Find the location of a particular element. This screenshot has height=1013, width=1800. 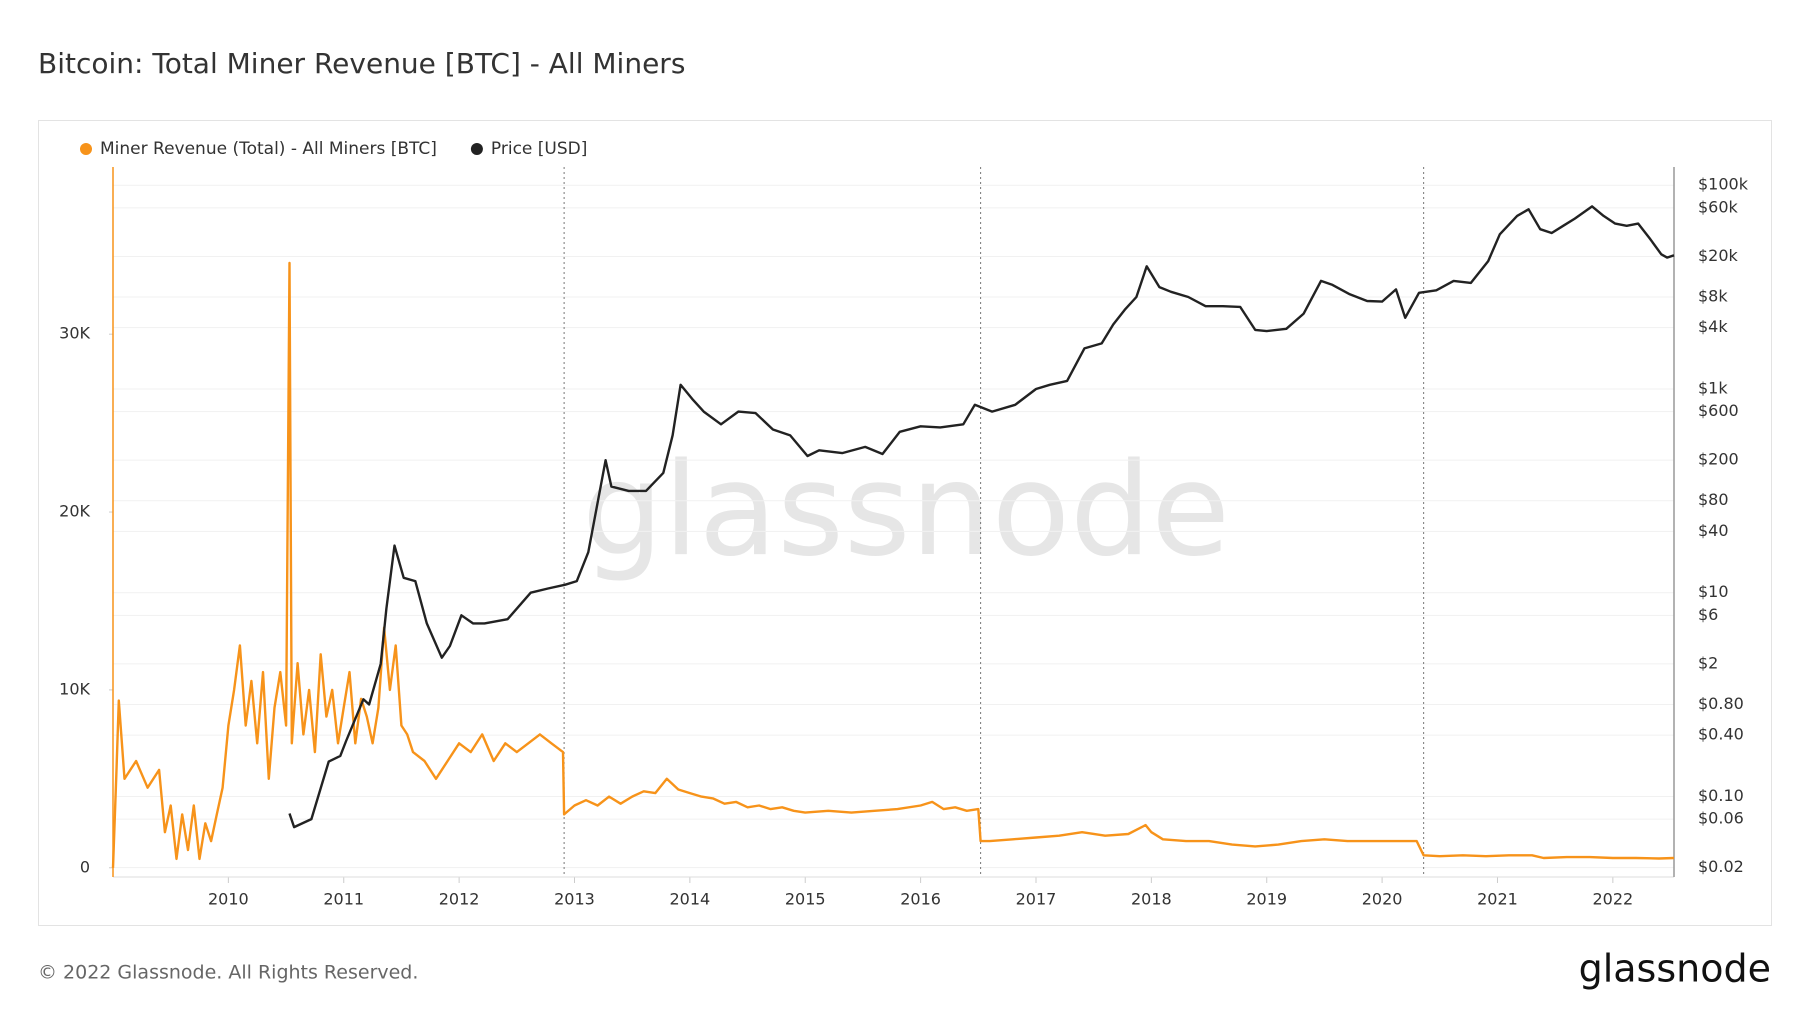

y2-tick-label: $8k is located at coordinates (1713, 295).